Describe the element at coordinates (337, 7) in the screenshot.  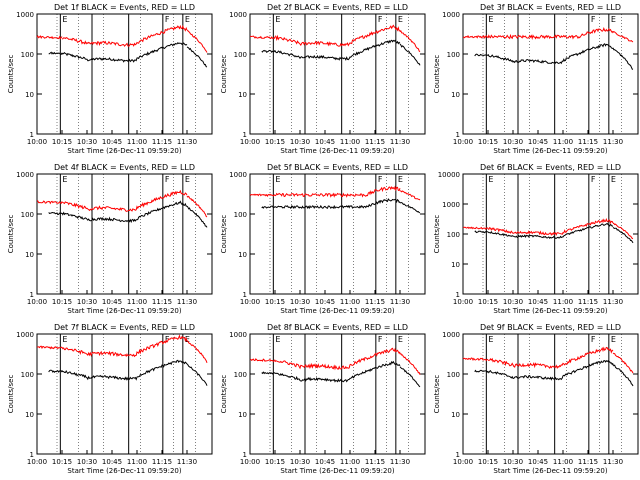
I see `panel-title: Det 2f BLACK = Events, RED = LLD` at that location.